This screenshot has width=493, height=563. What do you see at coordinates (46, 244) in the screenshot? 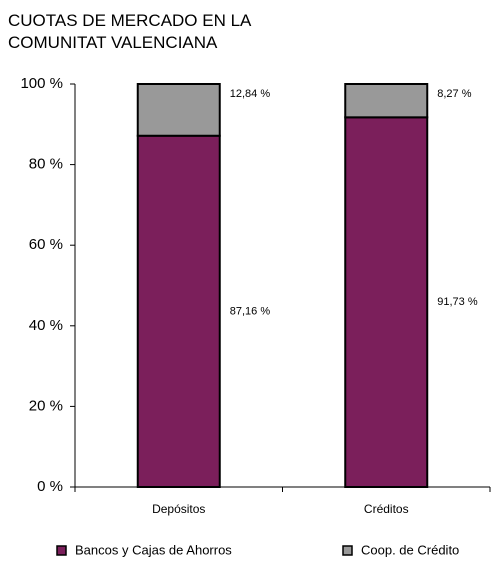
I see `y-tick-label: 60 %` at bounding box center [46, 244].